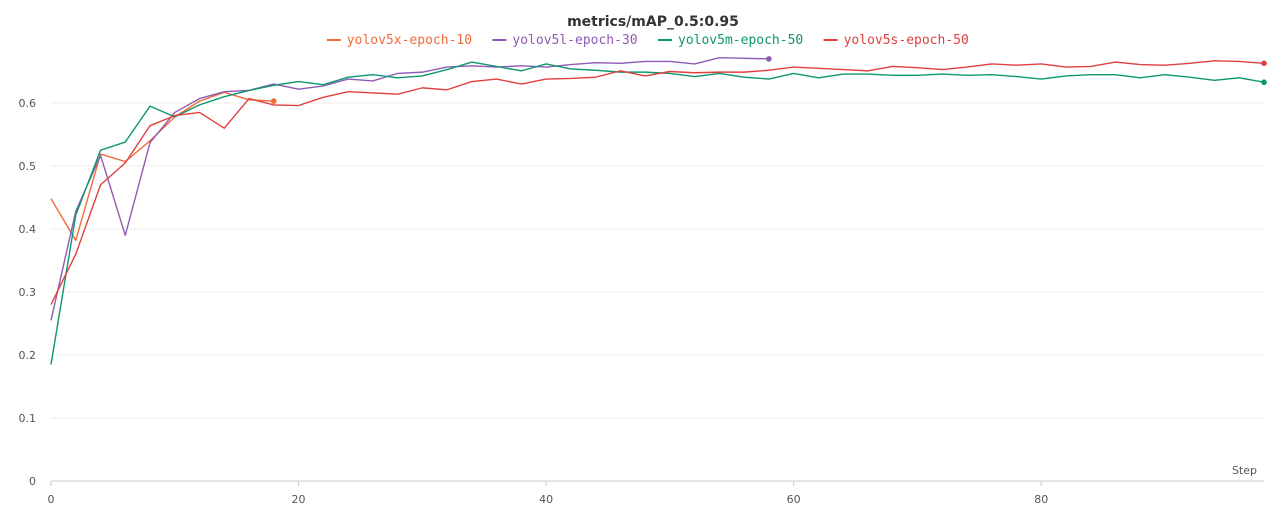 This screenshot has height=516, width=1288. I want to click on x-tick-label: 0, so click(51, 499).